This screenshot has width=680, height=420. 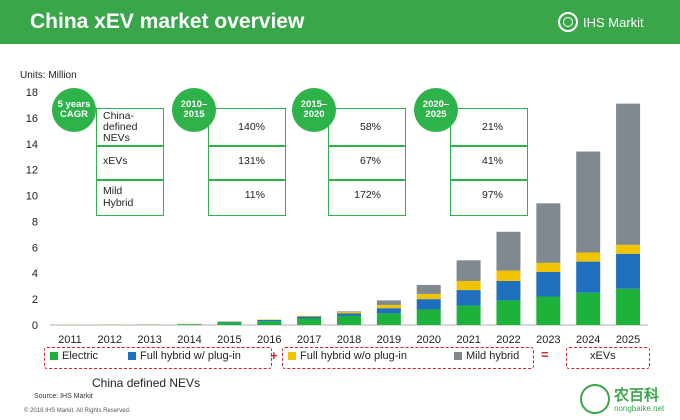 I want to click on legend-item-hev: Full hybrid w/o plug-in, so click(x=347, y=356).